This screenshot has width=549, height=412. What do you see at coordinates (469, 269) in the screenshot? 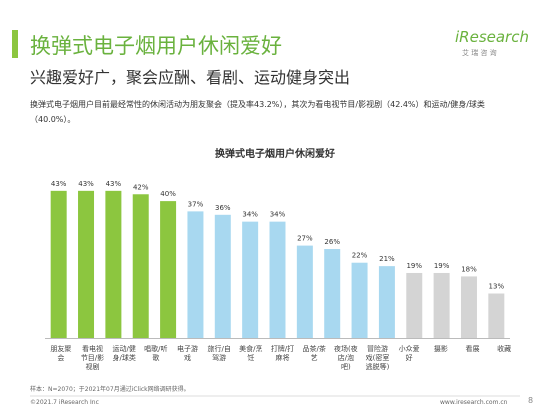
I see `value-label: 18%` at bounding box center [469, 269].